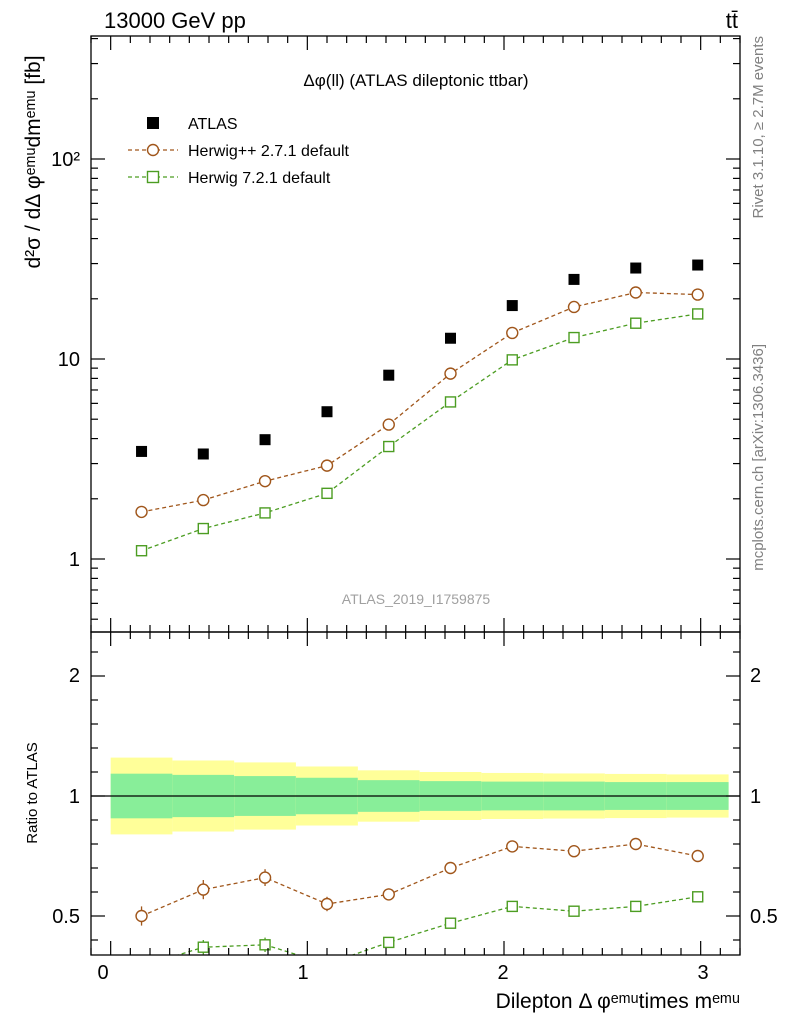 This screenshot has height=1024, width=786. What do you see at coordinates (416, 599) in the screenshot?
I see `analysis-watermark: ATLAS_2019_I1759875` at bounding box center [416, 599].